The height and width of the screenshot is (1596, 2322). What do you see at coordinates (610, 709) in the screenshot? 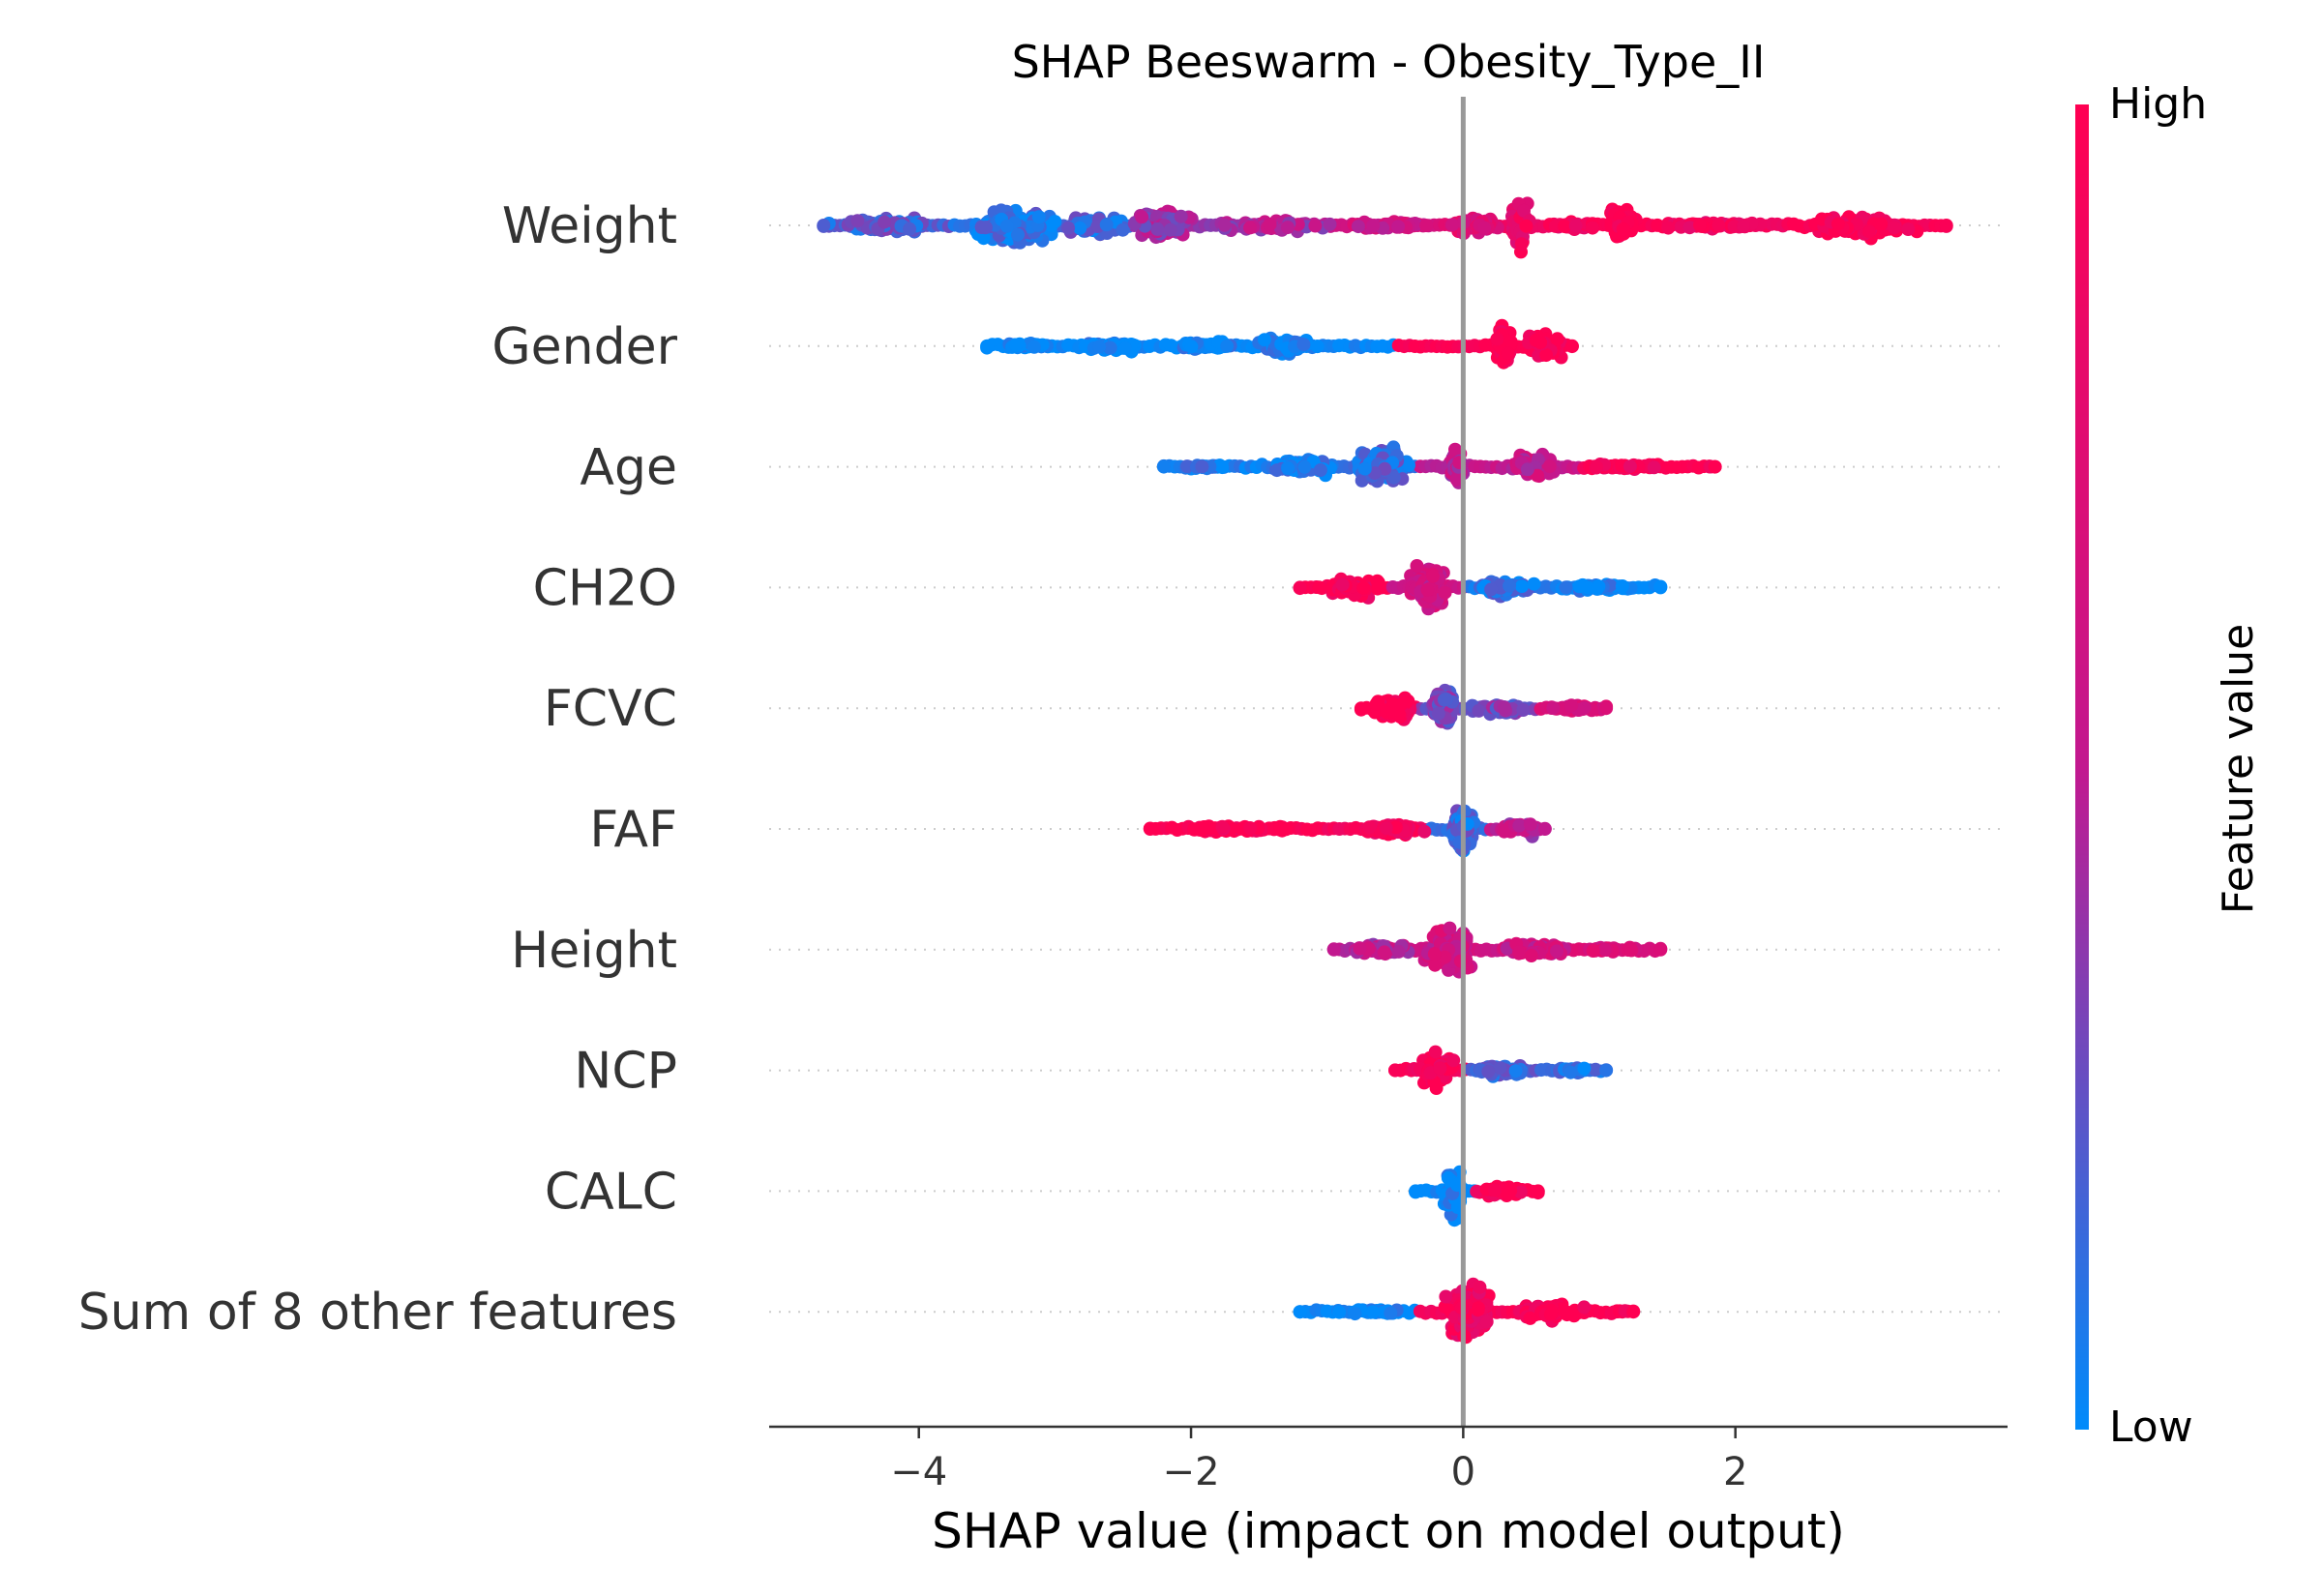
I see `feature-label: FCVC` at bounding box center [610, 709].